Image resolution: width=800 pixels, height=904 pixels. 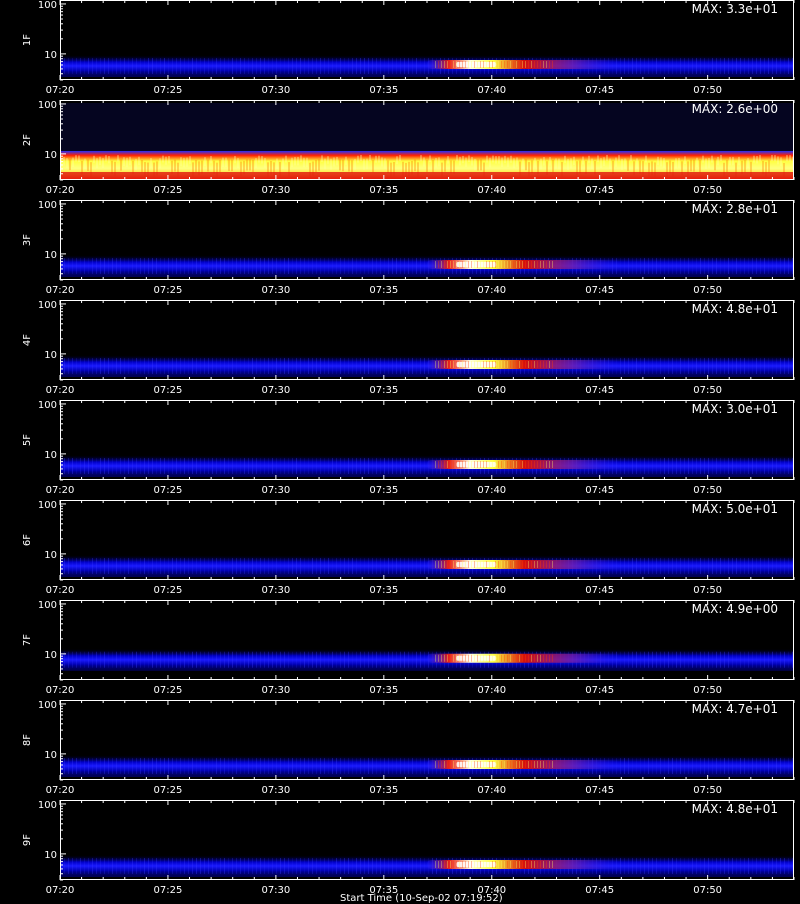 I want to click on x-tick-label: 07:30, so click(x=275, y=890).